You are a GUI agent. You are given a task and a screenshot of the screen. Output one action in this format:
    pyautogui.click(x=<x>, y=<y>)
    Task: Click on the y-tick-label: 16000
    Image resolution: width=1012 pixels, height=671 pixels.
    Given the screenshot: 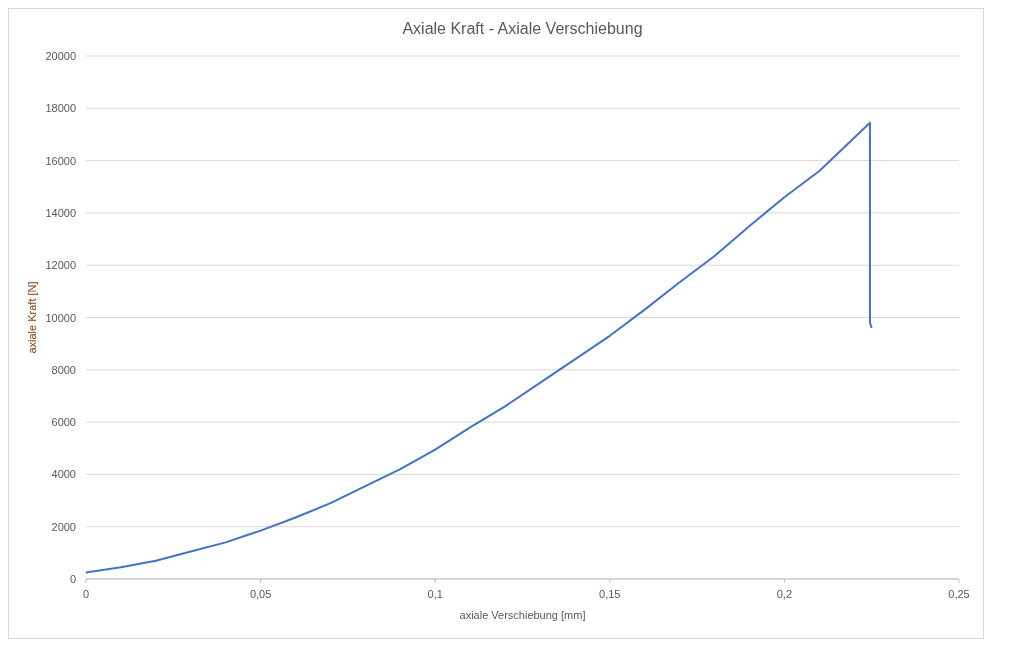 What is the action you would take?
    pyautogui.click(x=60, y=160)
    